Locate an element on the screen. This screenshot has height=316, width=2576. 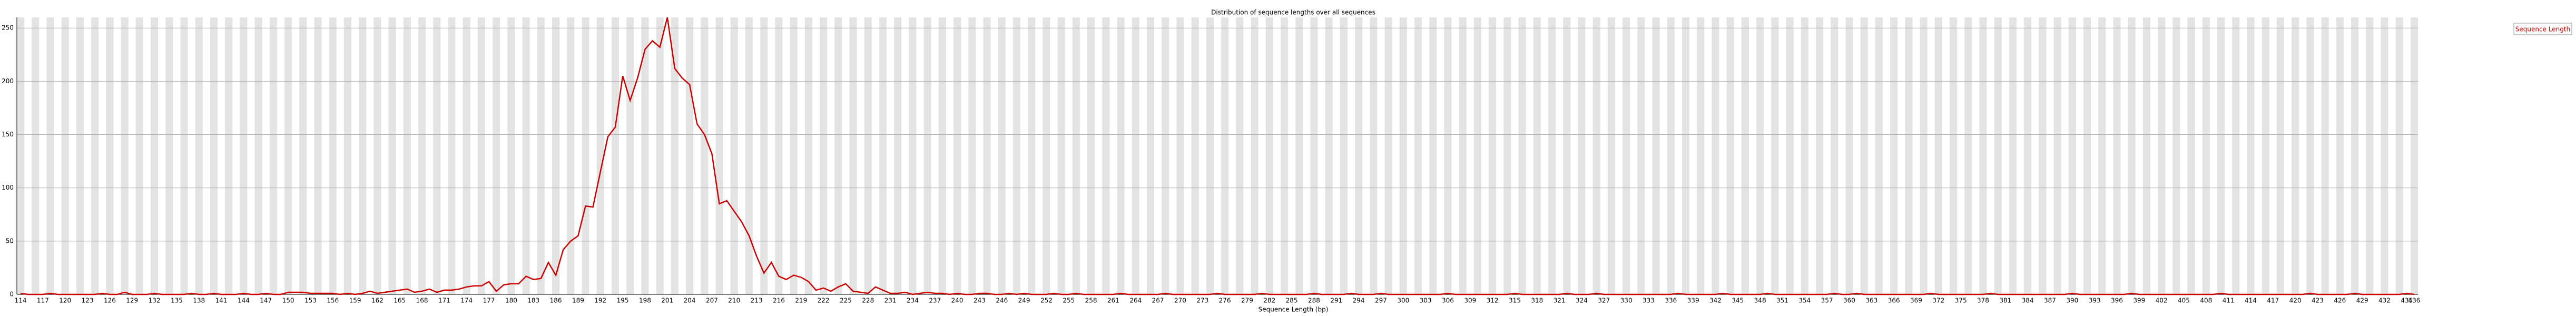
x-tick-label: 195 is located at coordinates (623, 300).